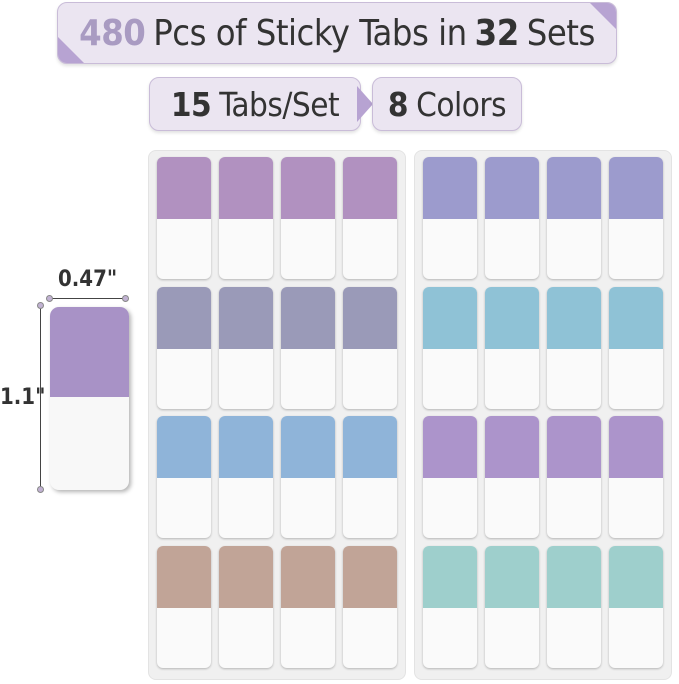  What do you see at coordinates (398, 104) in the screenshot?
I see `colors-count: 8` at bounding box center [398, 104].